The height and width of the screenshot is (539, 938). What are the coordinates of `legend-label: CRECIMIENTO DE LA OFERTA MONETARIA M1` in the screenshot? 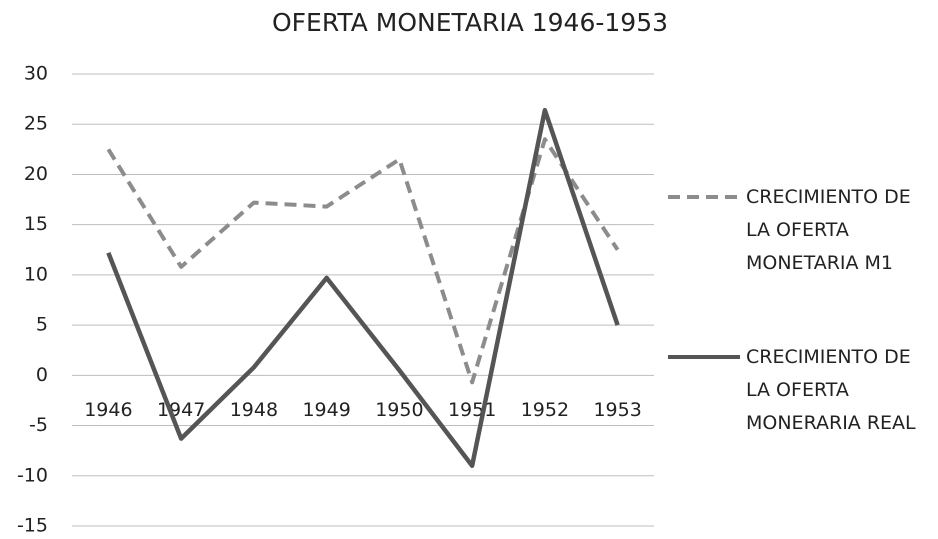 It's located at (828, 230).